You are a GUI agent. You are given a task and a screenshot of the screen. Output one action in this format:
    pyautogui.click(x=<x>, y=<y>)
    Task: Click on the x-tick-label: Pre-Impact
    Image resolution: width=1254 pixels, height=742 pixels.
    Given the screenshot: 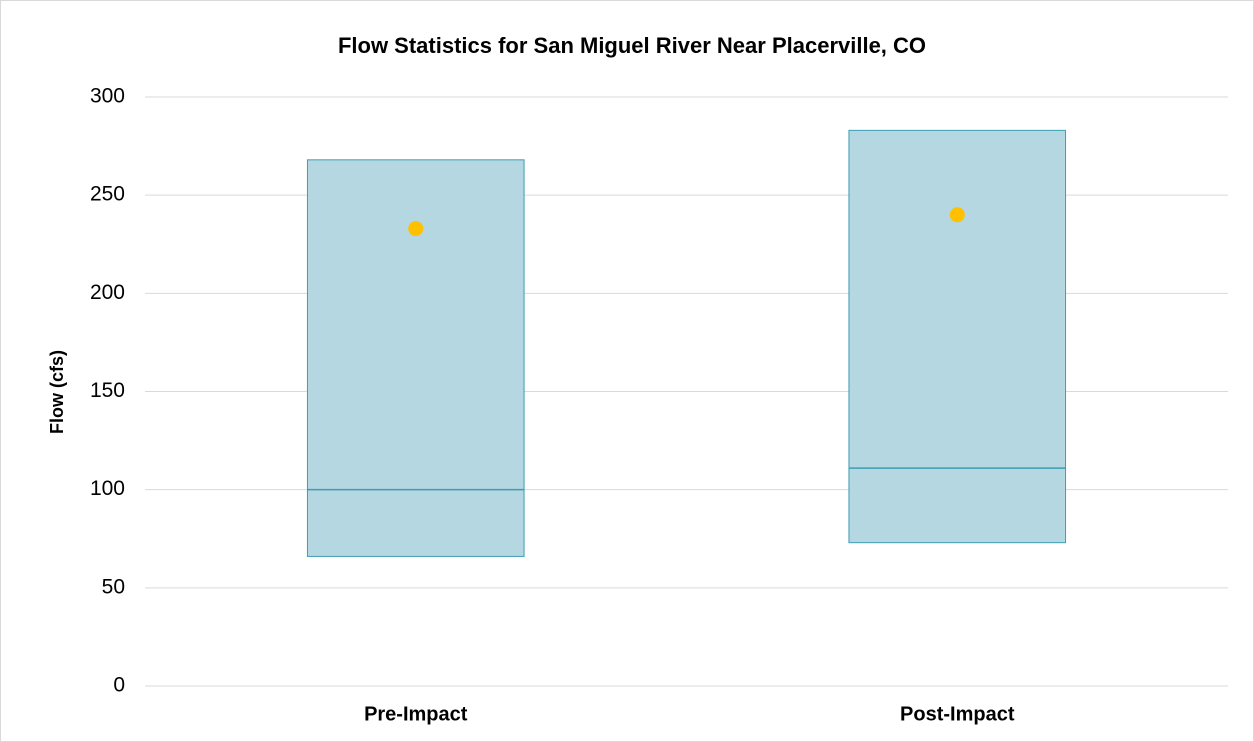 What is the action you would take?
    pyautogui.click(x=416, y=714)
    